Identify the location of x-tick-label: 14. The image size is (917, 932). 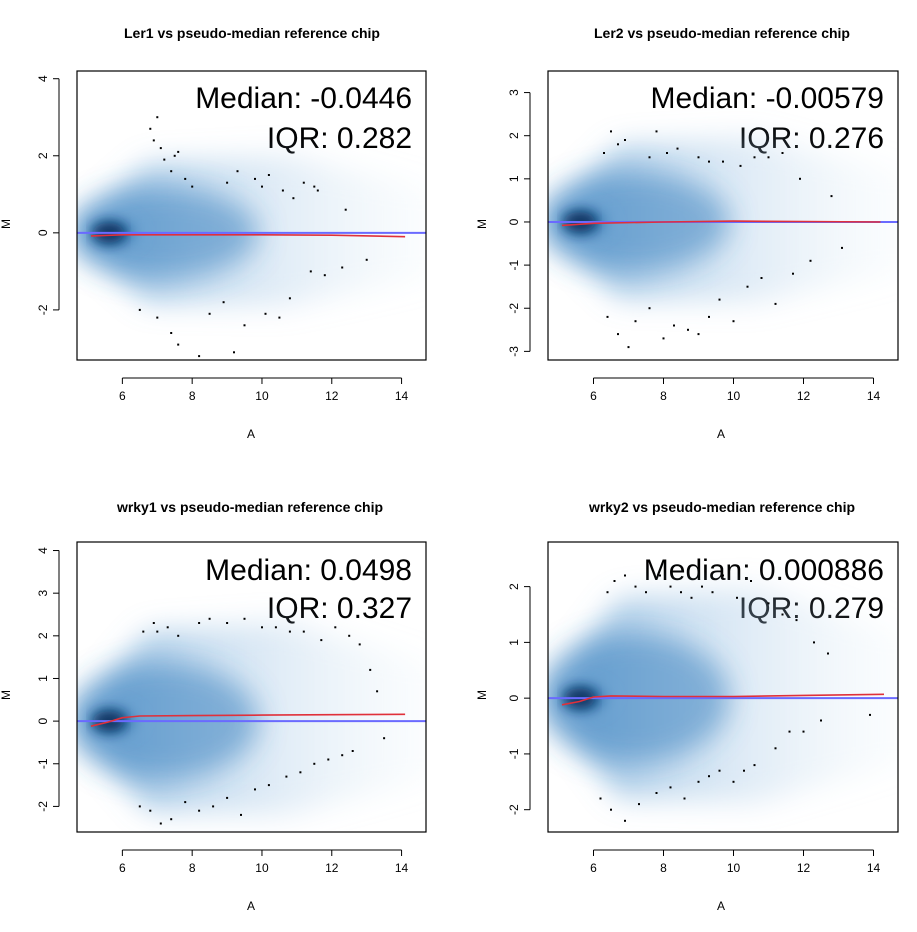
(402, 868).